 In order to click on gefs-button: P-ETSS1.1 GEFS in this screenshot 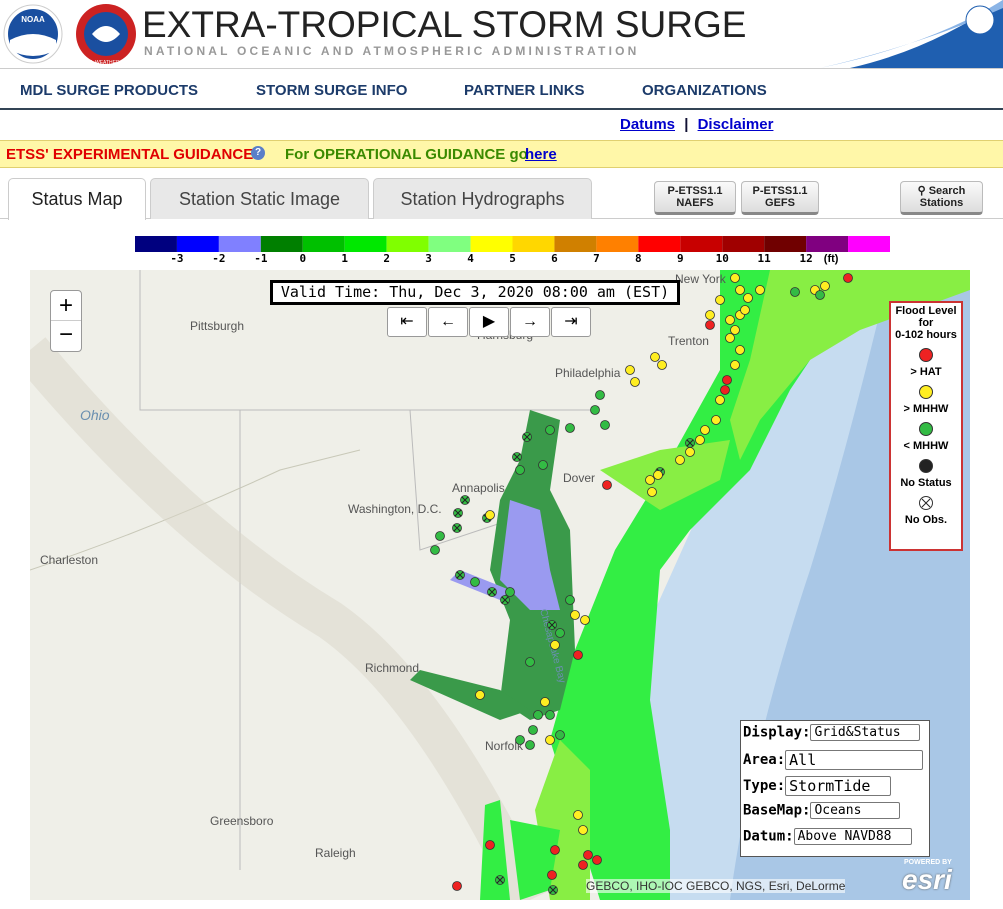, I will do `click(780, 198)`.